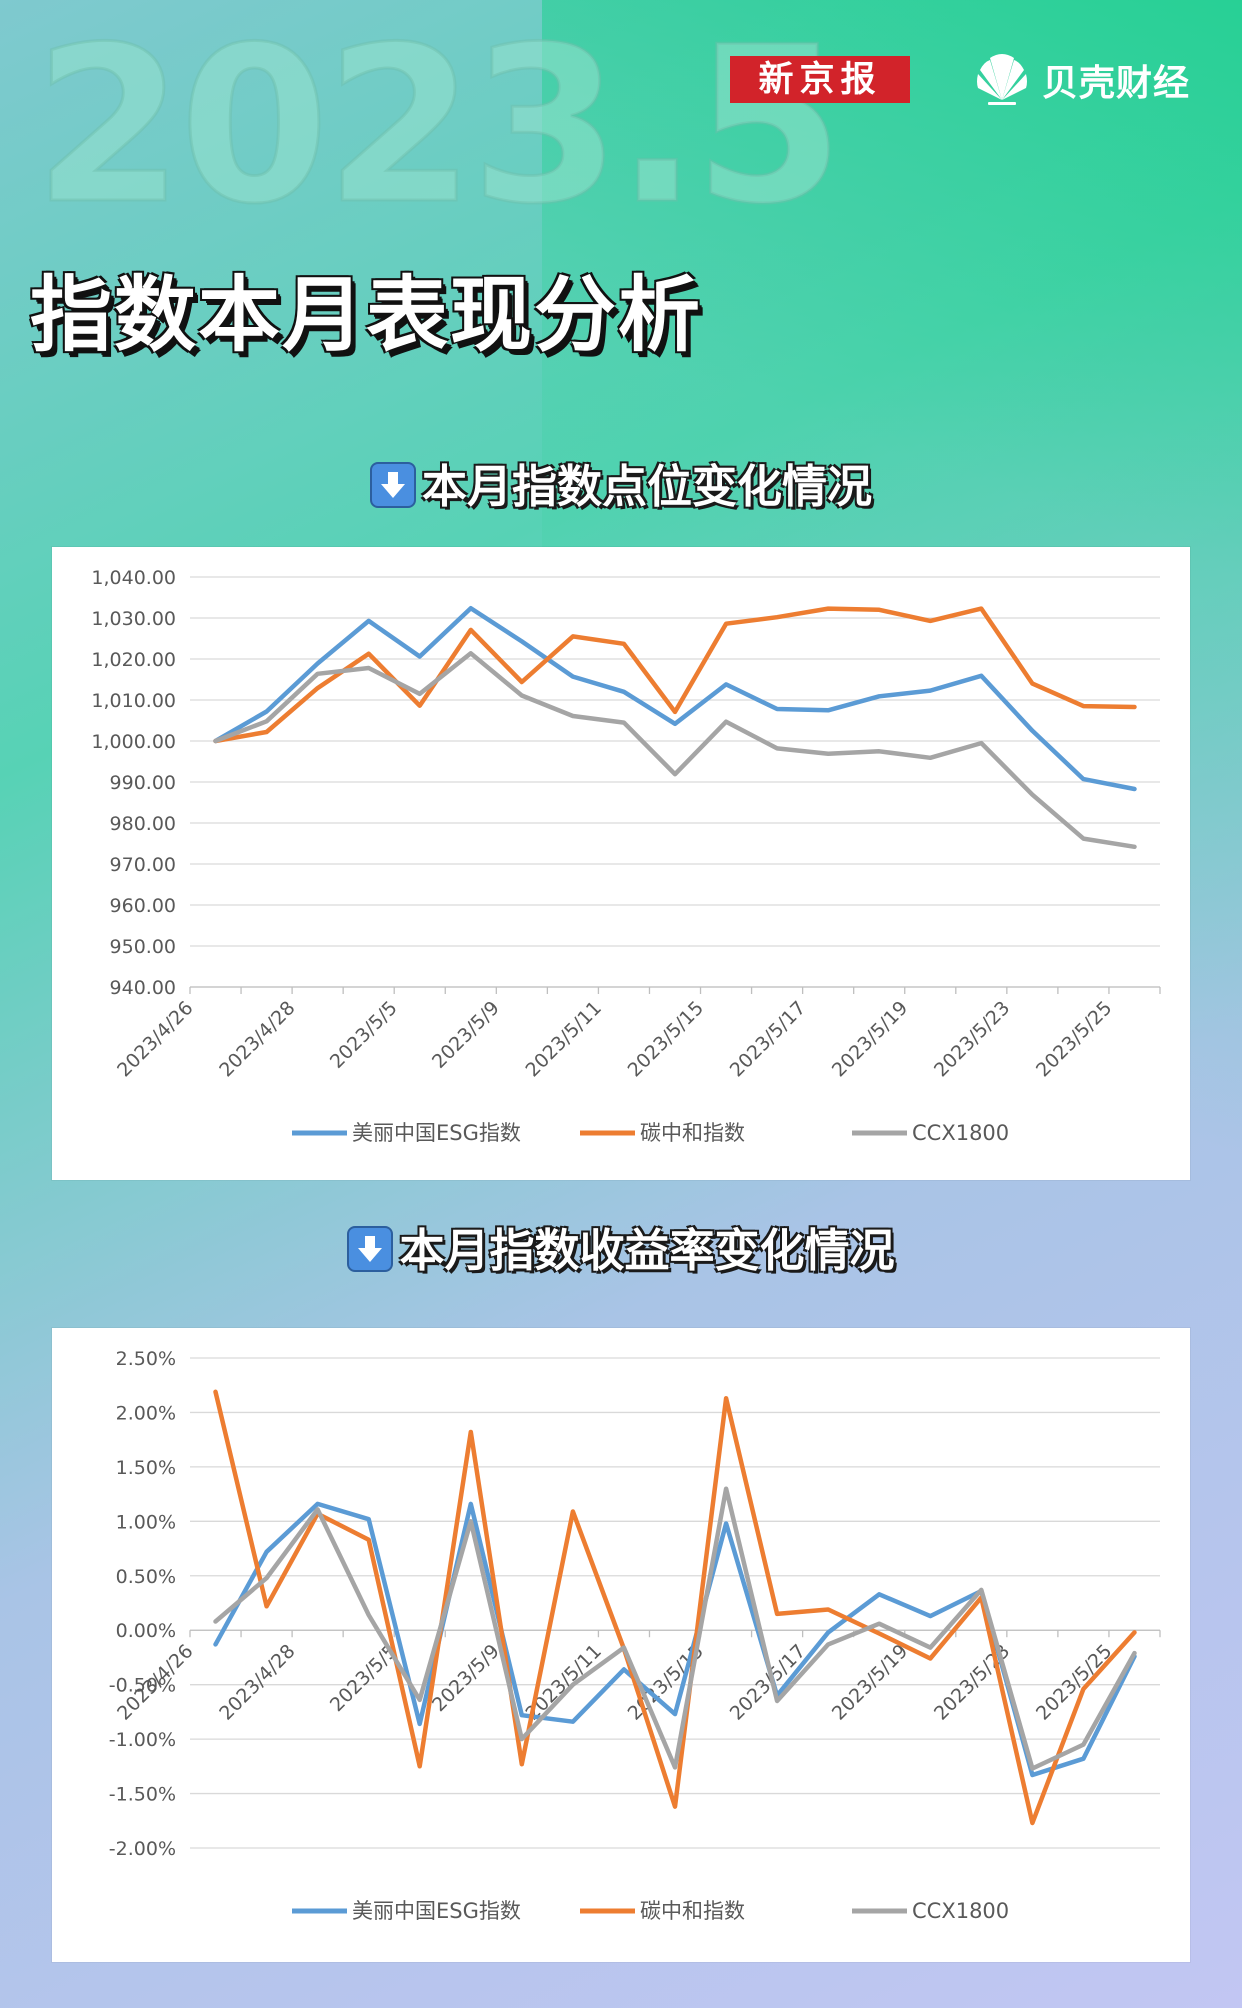 This screenshot has width=1242, height=2008. What do you see at coordinates (972, 1039) in the screenshot?
I see `x-tick-label: 2023/5/23` at bounding box center [972, 1039].